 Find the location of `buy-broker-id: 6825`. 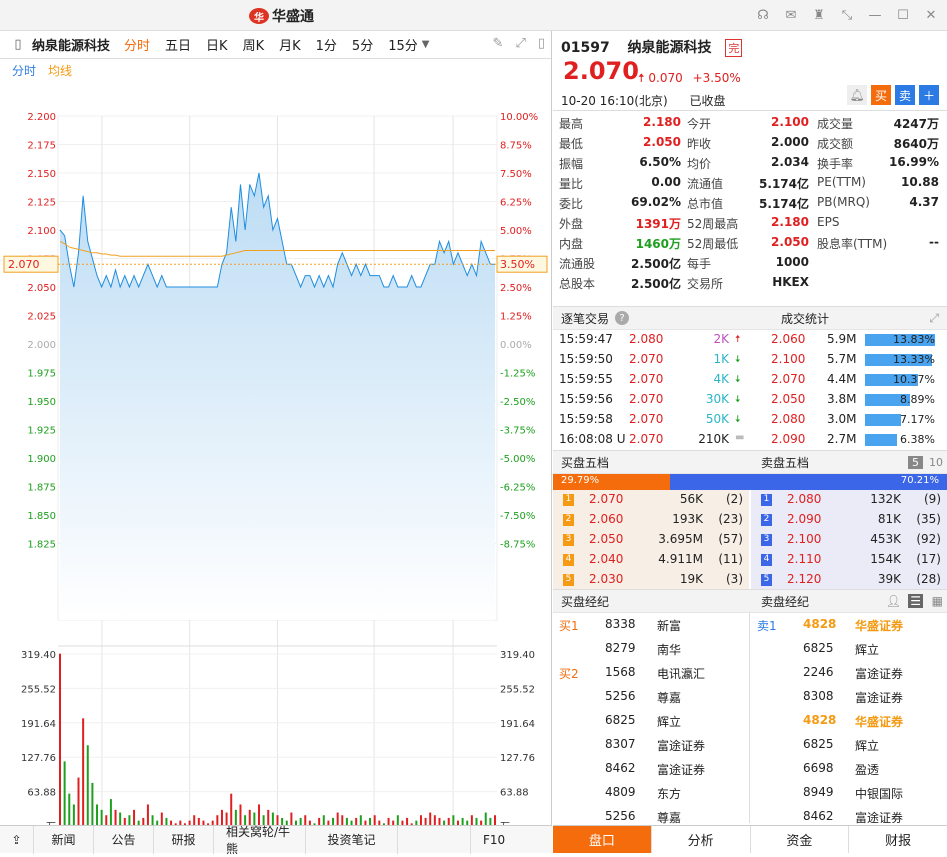

buy-broker-id: 6825 is located at coordinates (620, 720).